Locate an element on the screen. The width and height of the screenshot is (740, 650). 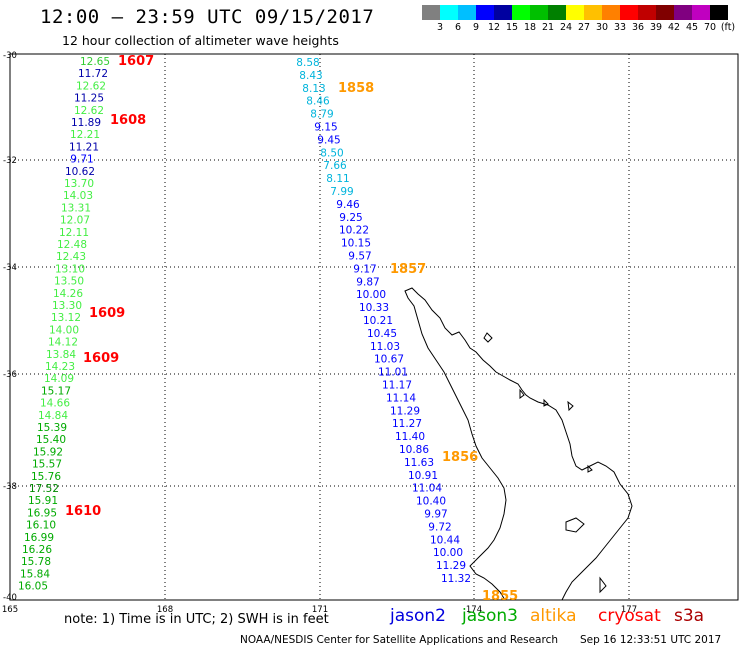
east-track-value: 10.15 is located at coordinates (356, 244).